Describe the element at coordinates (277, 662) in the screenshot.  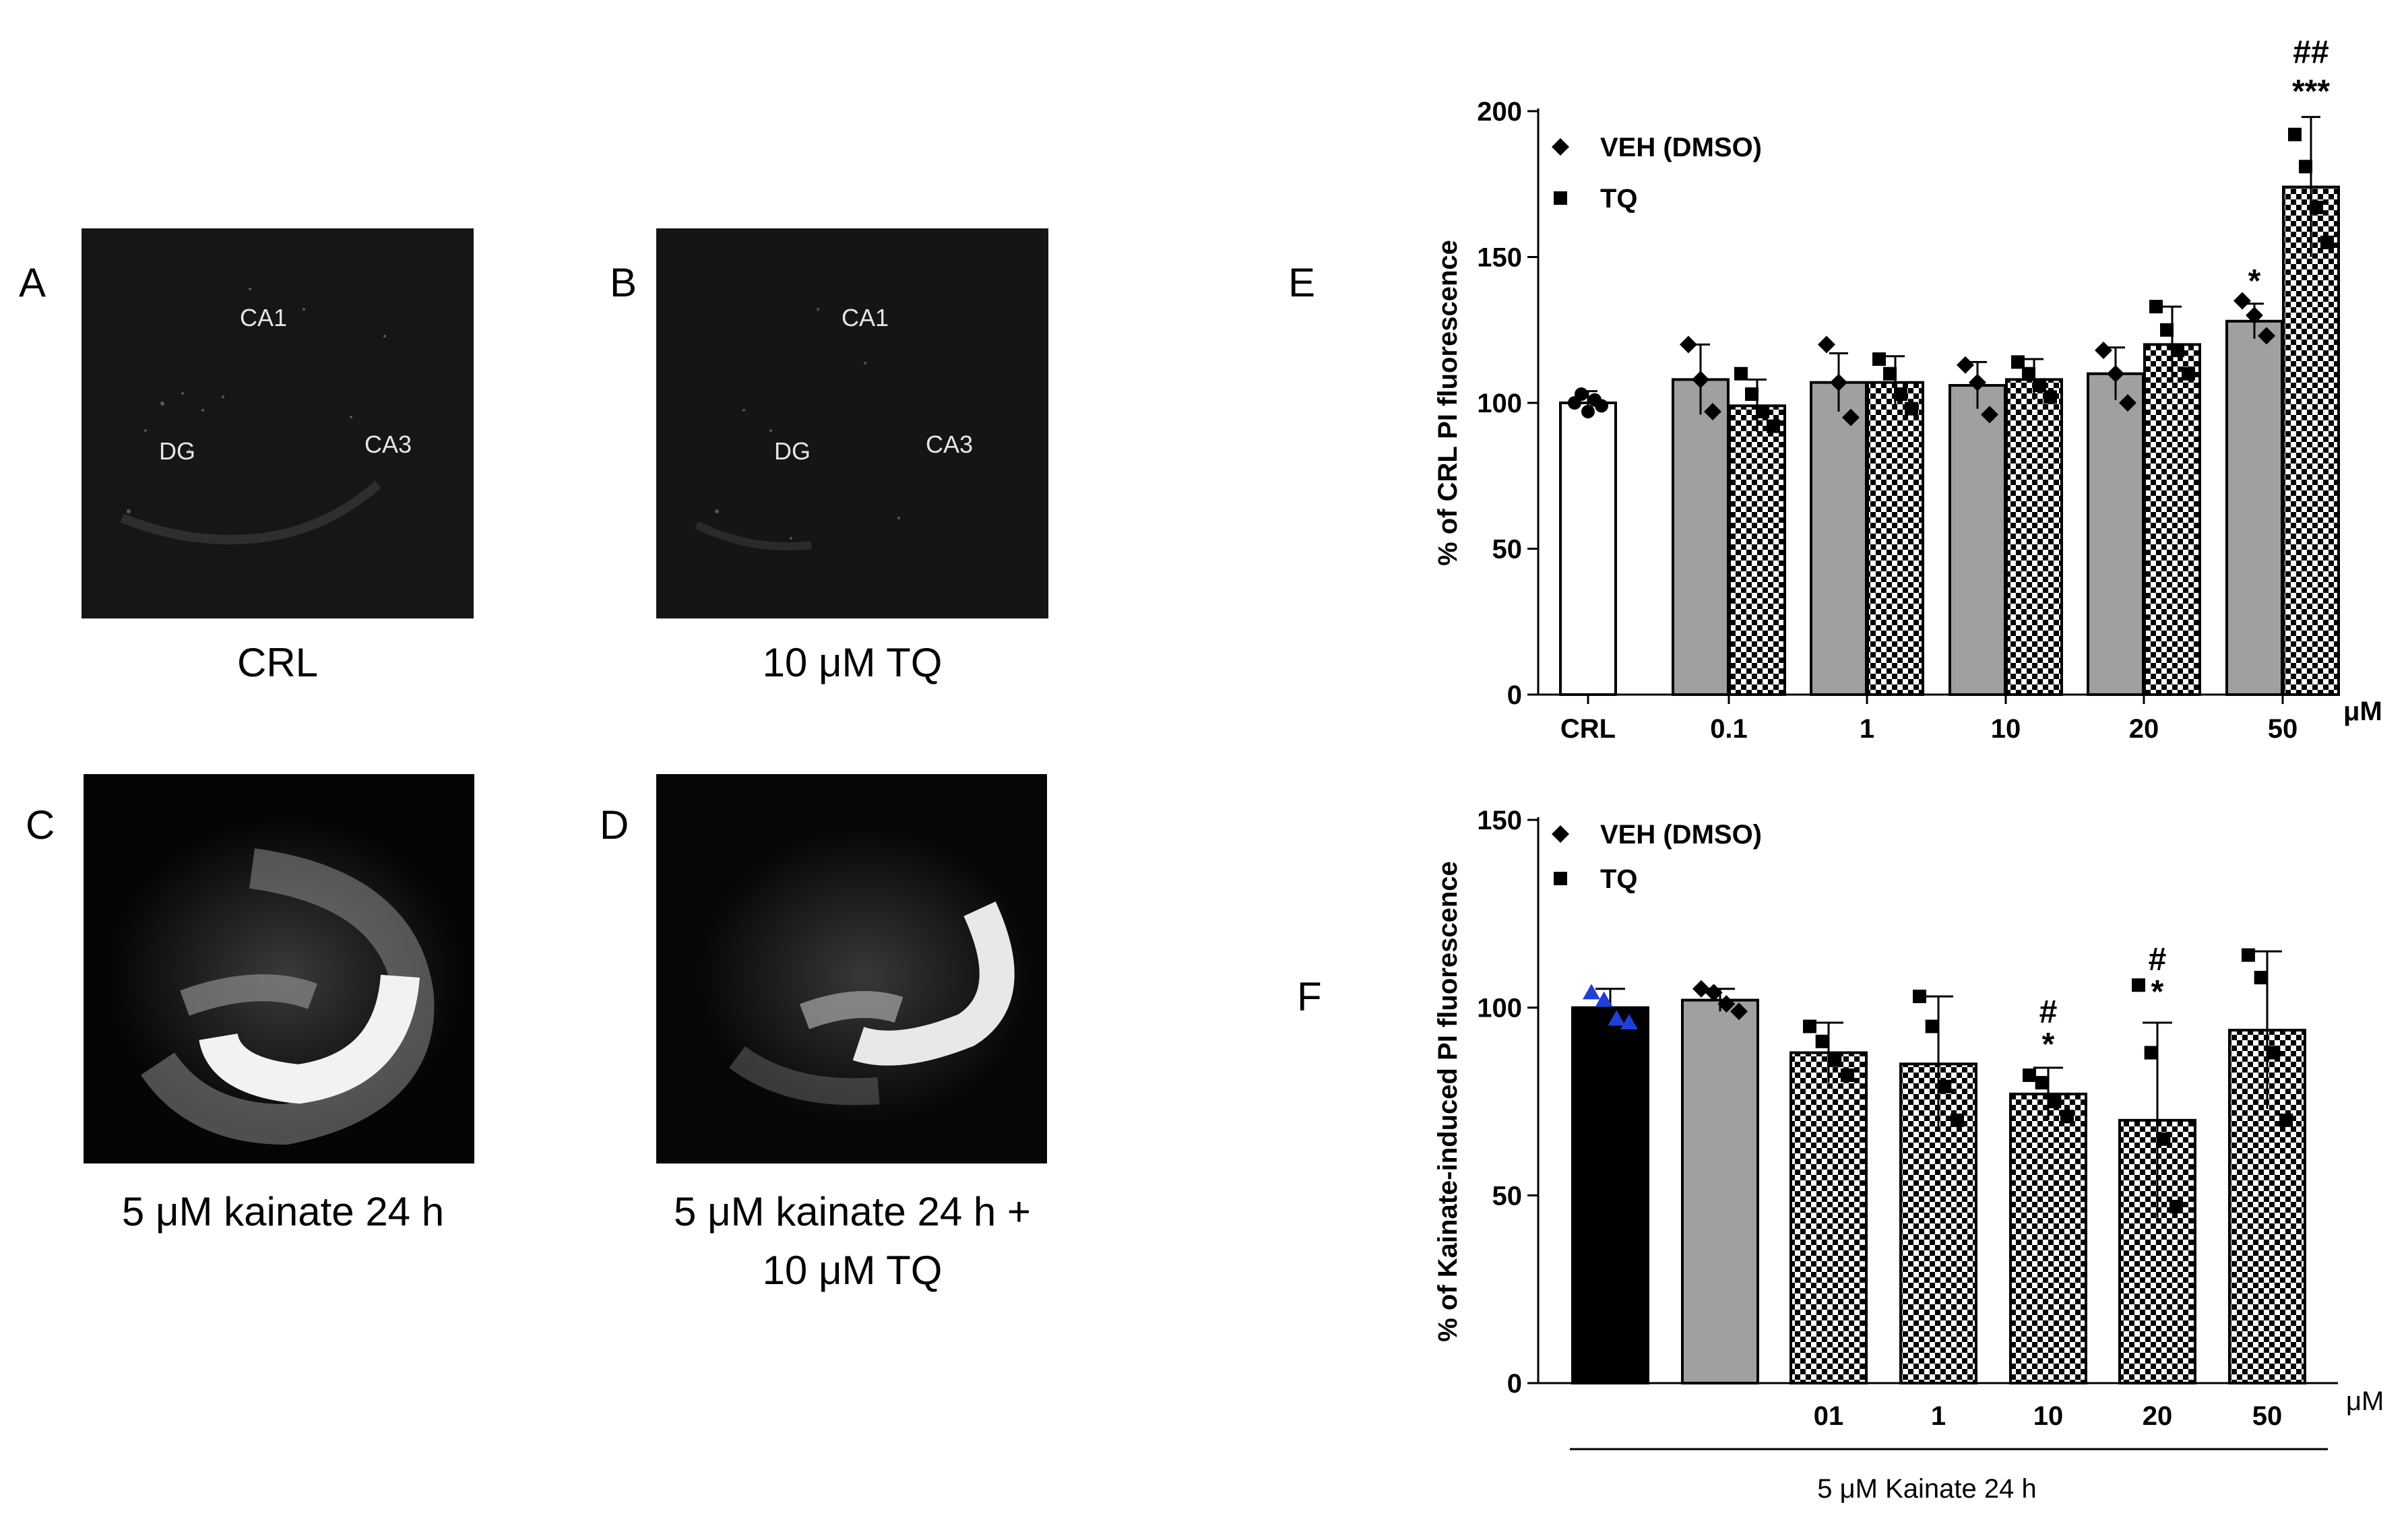
I see `caption-a: CRL` at that location.